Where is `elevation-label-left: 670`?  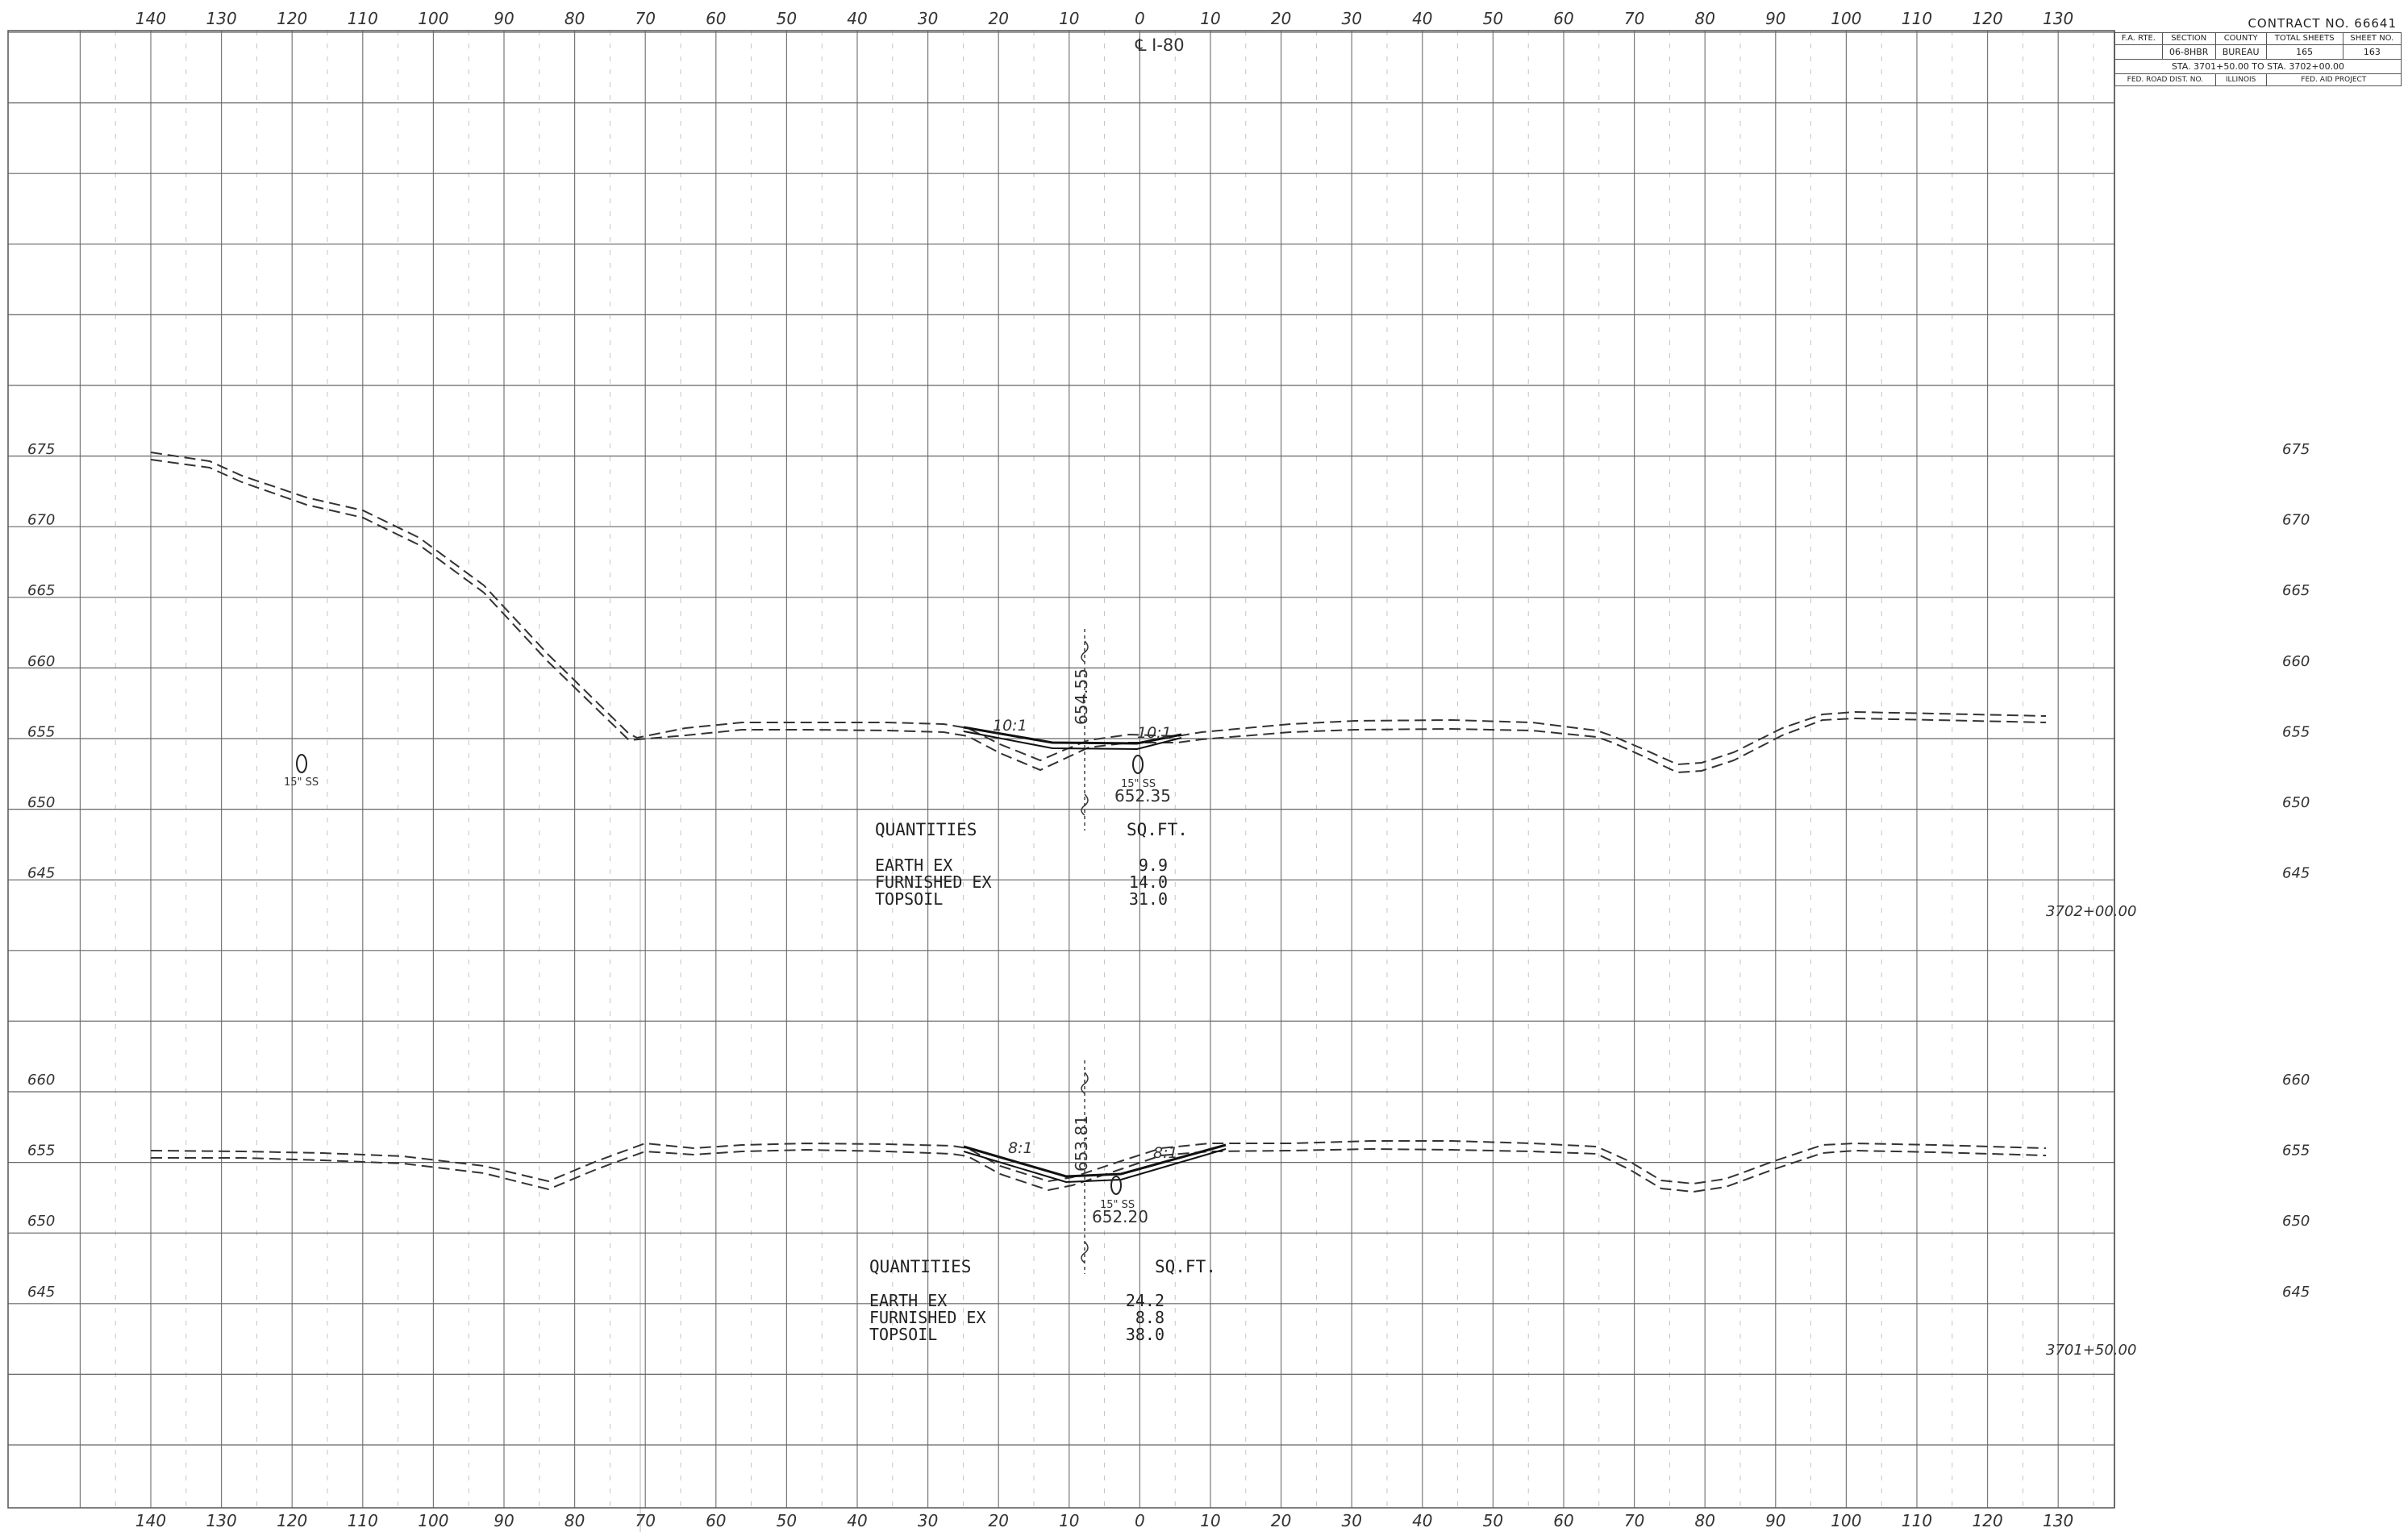 elevation-label-left: 670 is located at coordinates (41, 520).